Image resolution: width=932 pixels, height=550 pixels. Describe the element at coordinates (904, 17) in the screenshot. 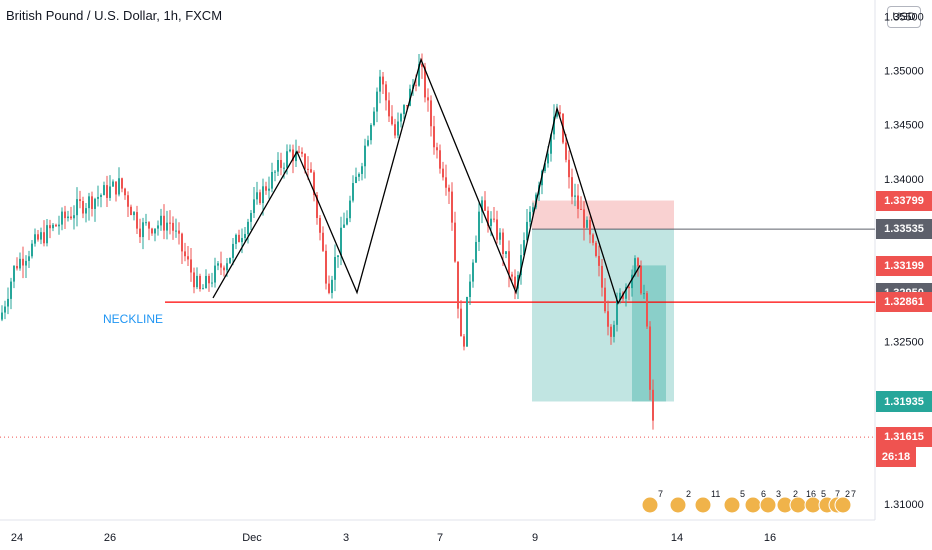

I see `currency-button: USD` at that location.